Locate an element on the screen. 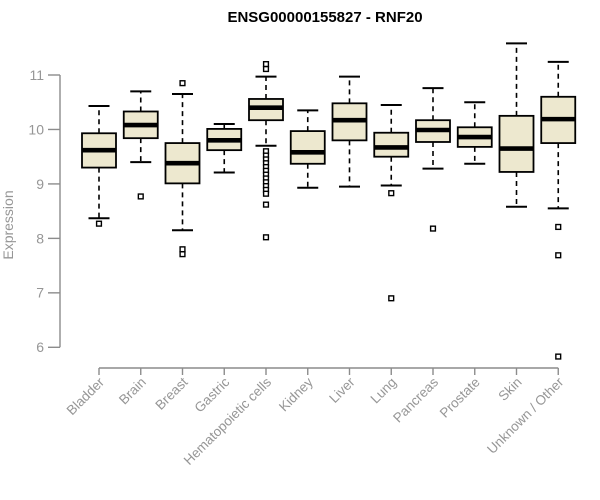  boxplot-bladder is located at coordinates (99, 166).